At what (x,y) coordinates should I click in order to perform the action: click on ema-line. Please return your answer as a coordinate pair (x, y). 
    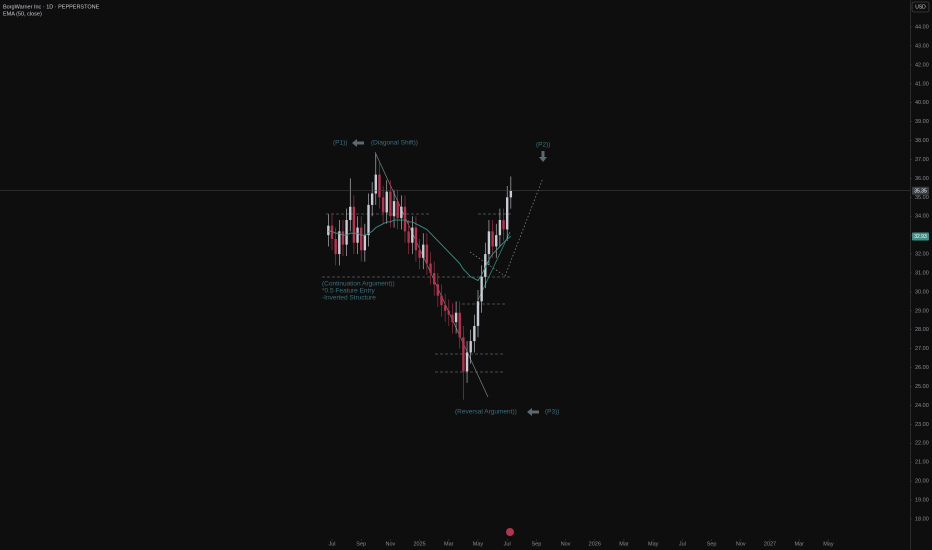
    Looking at the image, I should click on (420, 250).